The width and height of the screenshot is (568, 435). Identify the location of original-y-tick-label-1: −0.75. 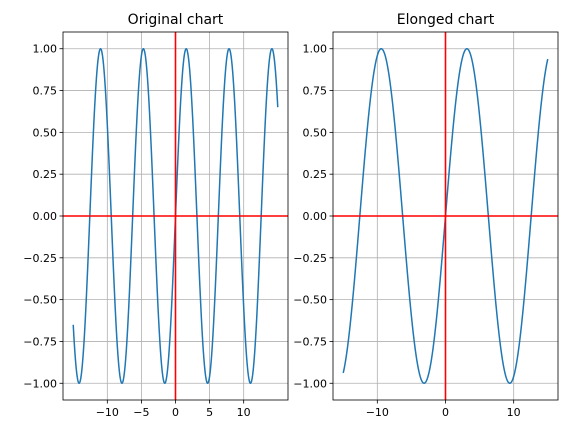
(40, 341).